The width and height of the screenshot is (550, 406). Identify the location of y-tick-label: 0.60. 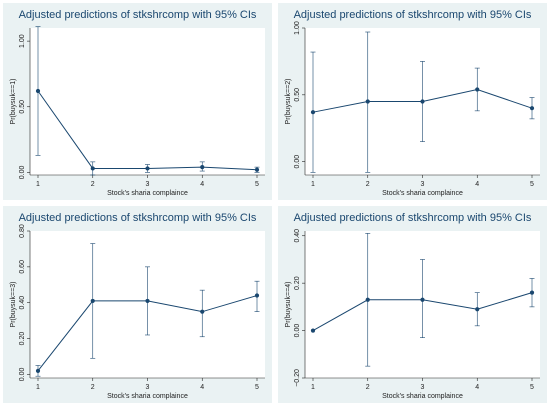
(22, 267).